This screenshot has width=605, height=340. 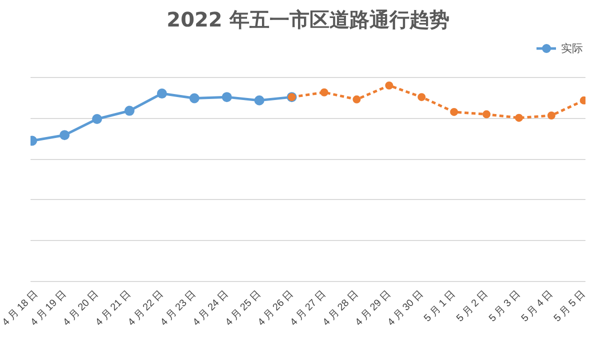 I want to click on x-tick-label: 5 月 5 日, so click(x=570, y=306).